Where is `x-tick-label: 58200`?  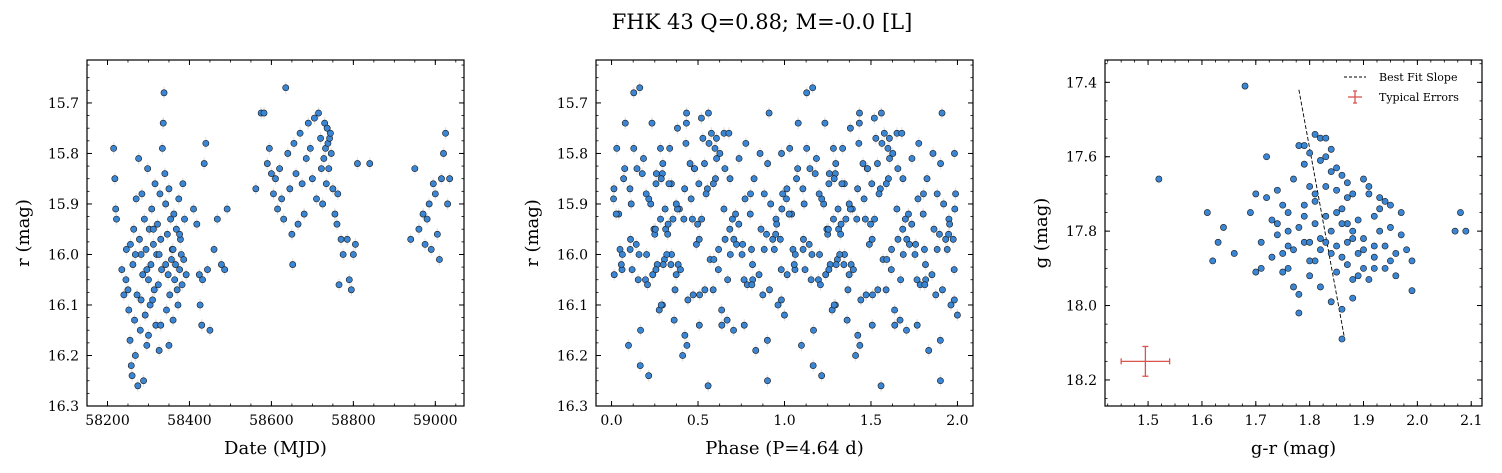 x-tick-label: 58200 is located at coordinates (107, 421).